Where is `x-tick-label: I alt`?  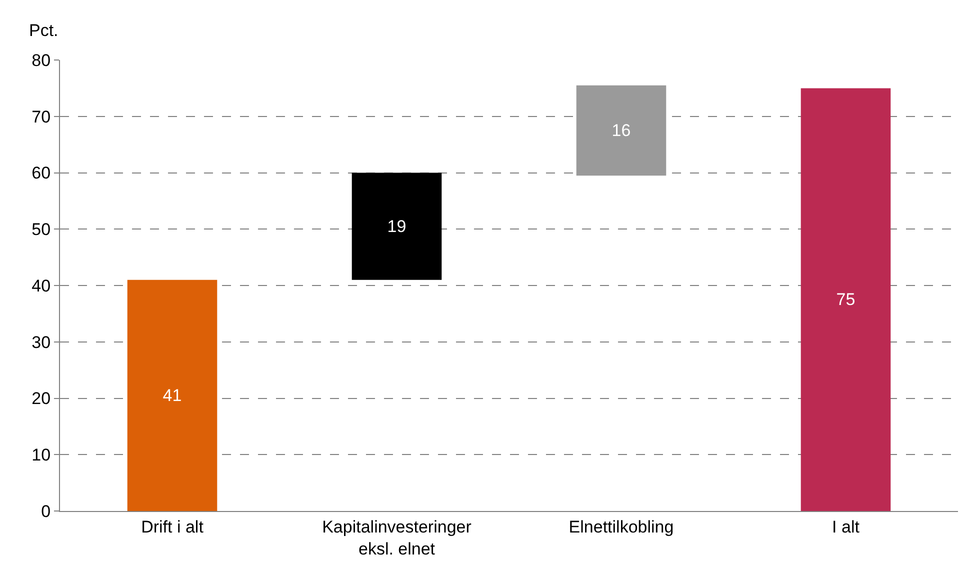 x-tick-label: I alt is located at coordinates (846, 526).